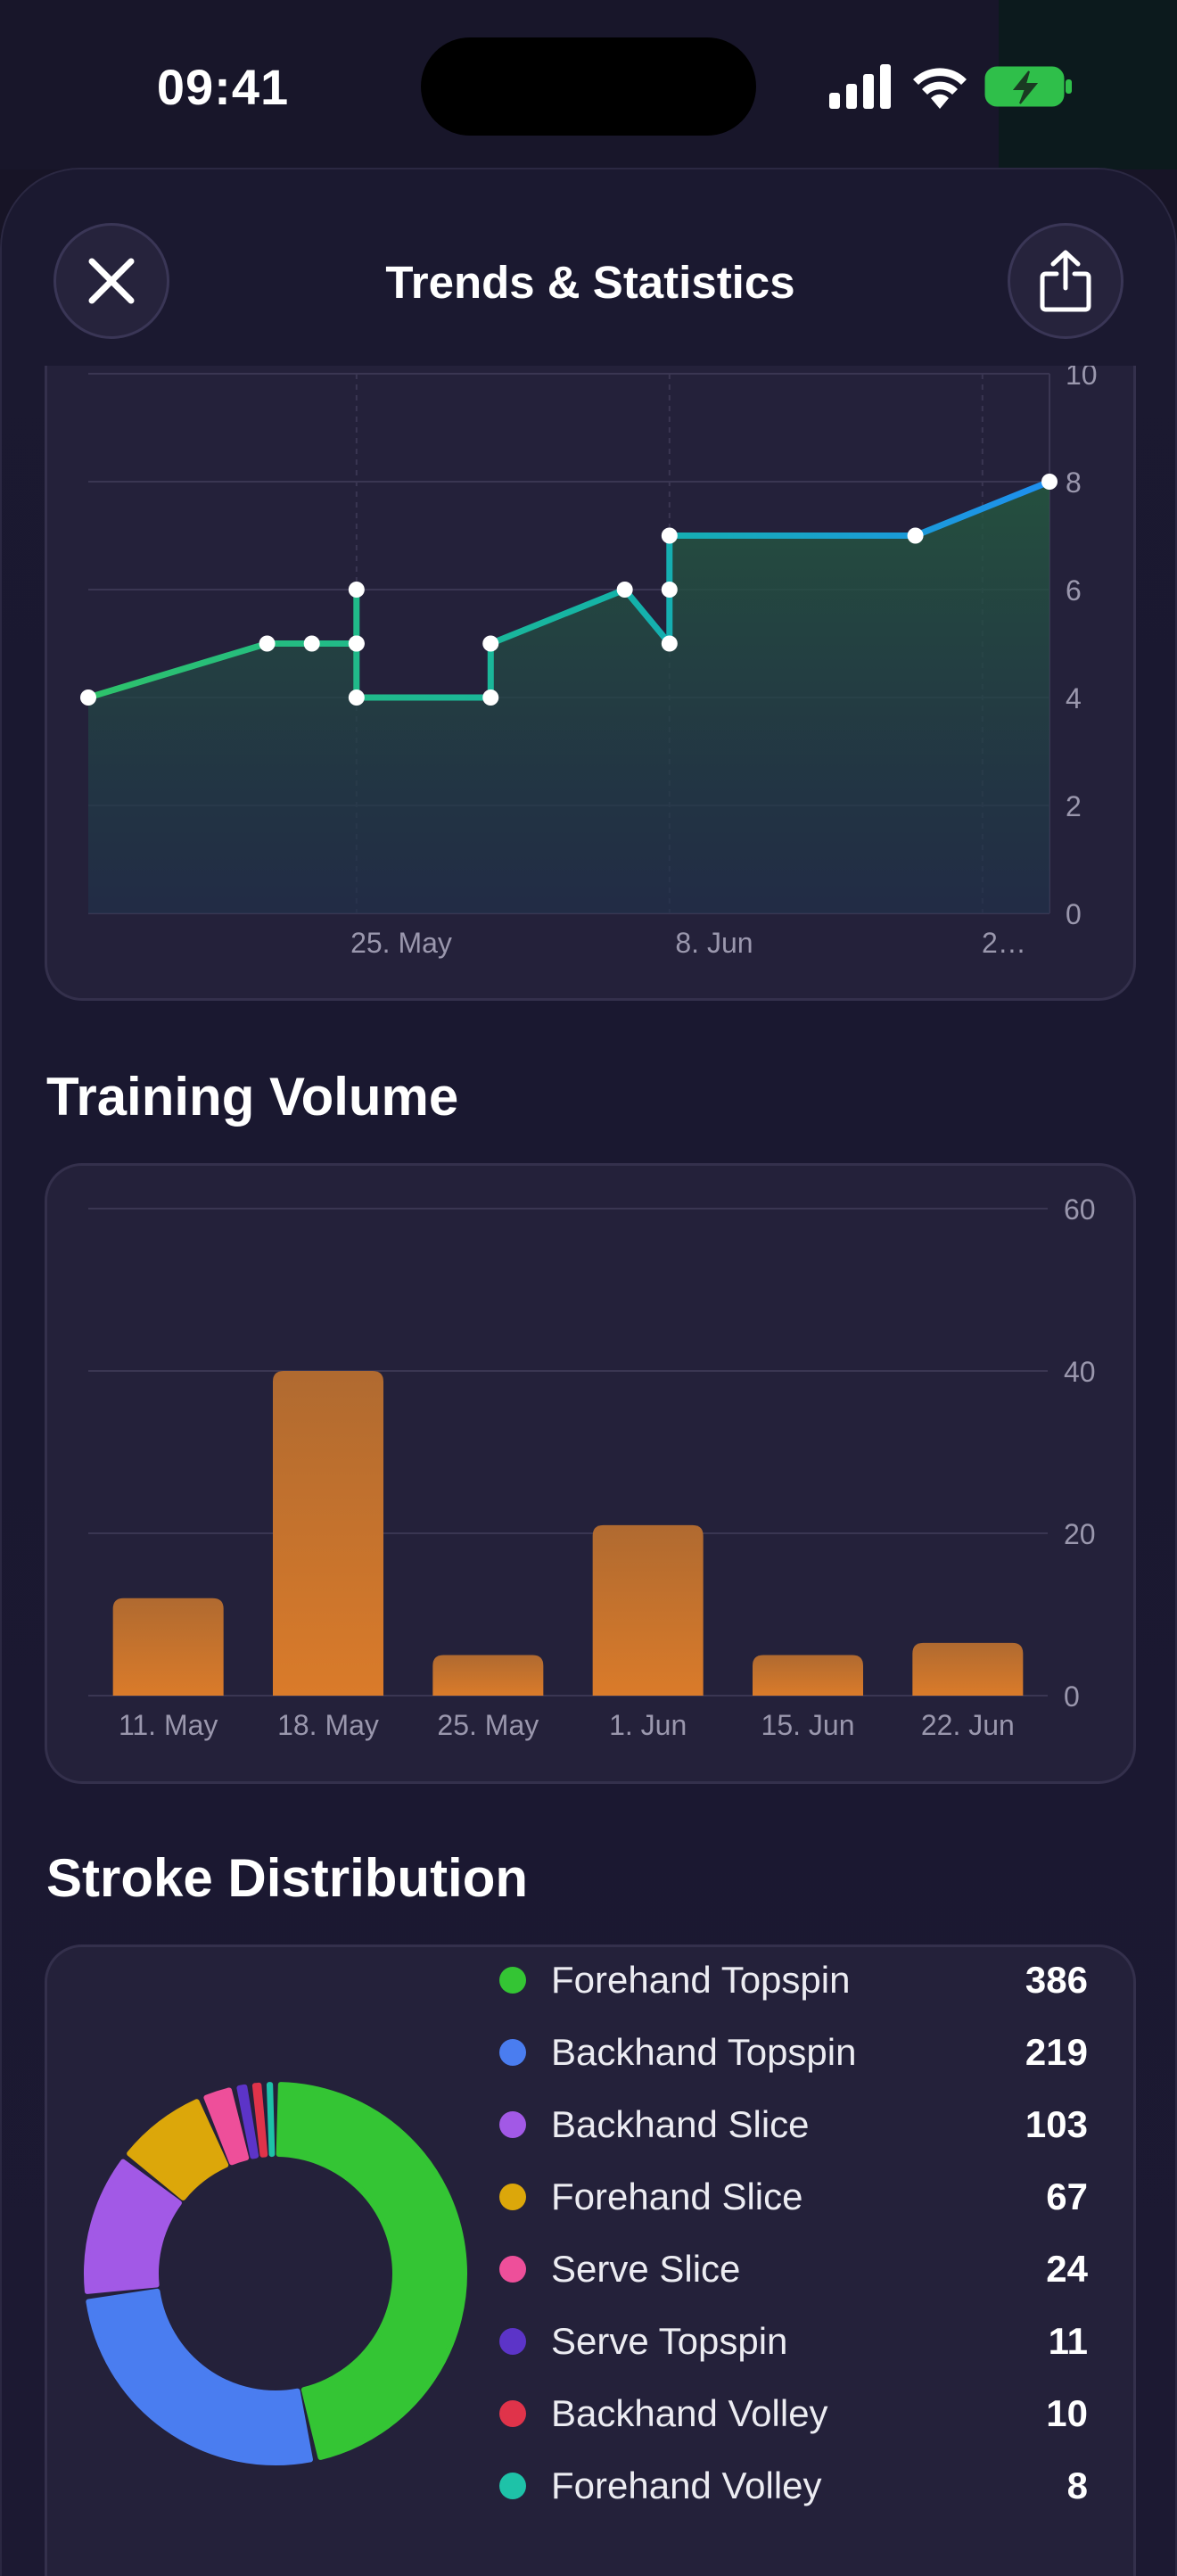 The height and width of the screenshot is (2576, 1177). What do you see at coordinates (677, 2196) in the screenshot?
I see `legend-label: Forehand Slice` at bounding box center [677, 2196].